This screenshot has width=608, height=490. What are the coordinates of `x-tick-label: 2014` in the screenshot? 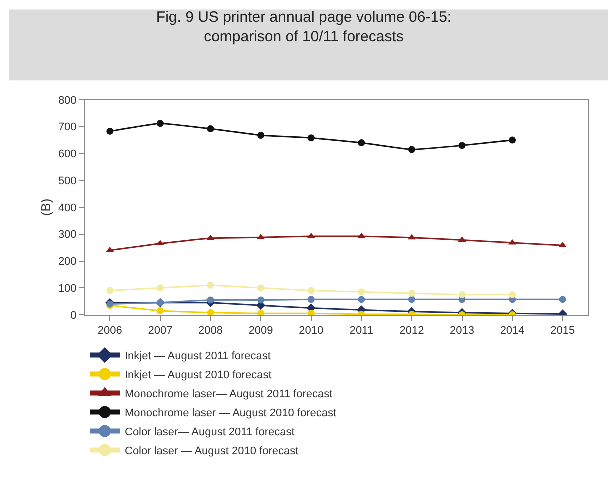 It's located at (512, 331).